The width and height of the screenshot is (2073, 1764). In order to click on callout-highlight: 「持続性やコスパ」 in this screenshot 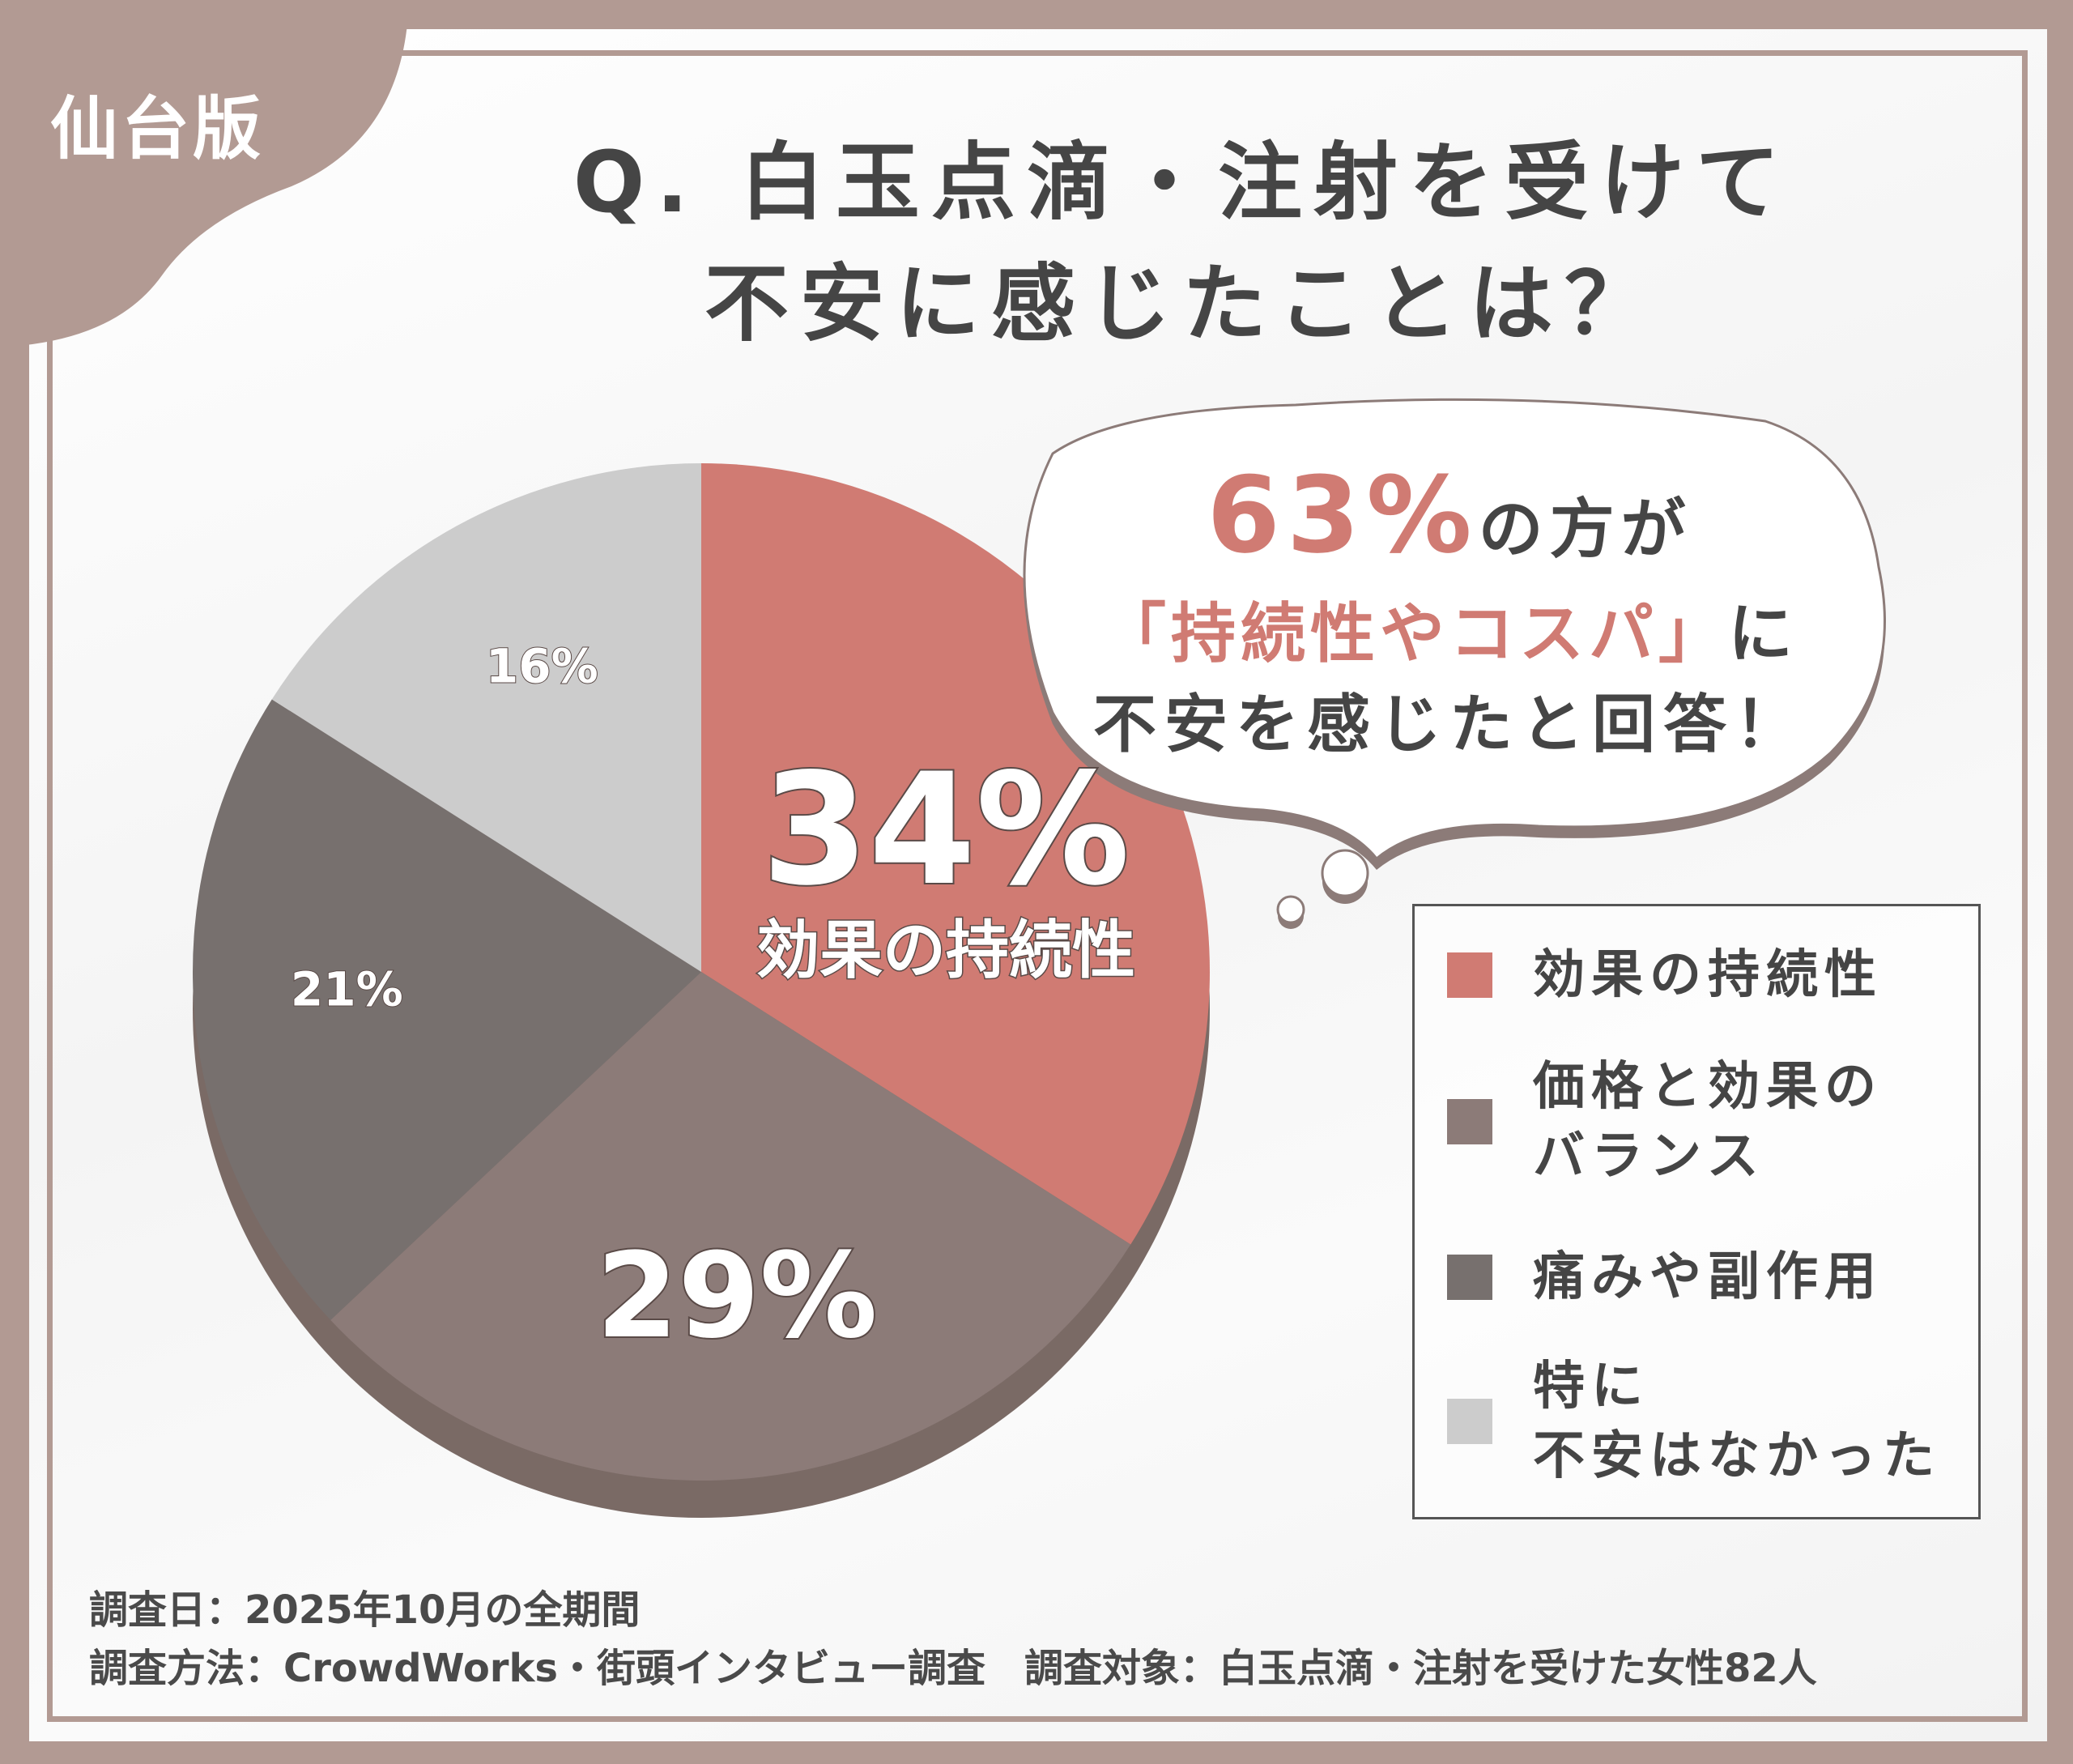, I will do `click(1414, 633)`.